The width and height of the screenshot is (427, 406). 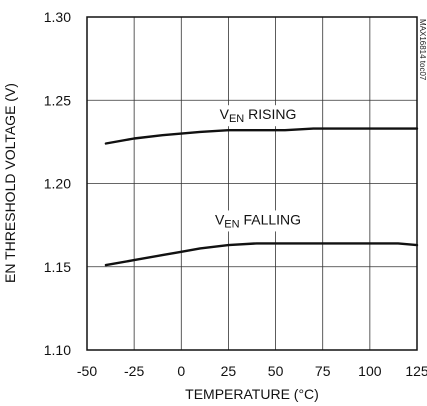 I want to click on x-tick-label: 125, so click(x=416, y=371).